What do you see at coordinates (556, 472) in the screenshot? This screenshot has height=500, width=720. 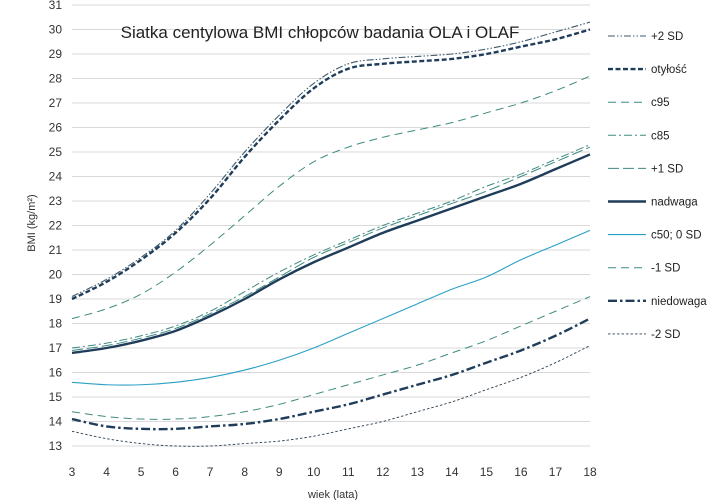 I see `x-tick-label: 17` at bounding box center [556, 472].